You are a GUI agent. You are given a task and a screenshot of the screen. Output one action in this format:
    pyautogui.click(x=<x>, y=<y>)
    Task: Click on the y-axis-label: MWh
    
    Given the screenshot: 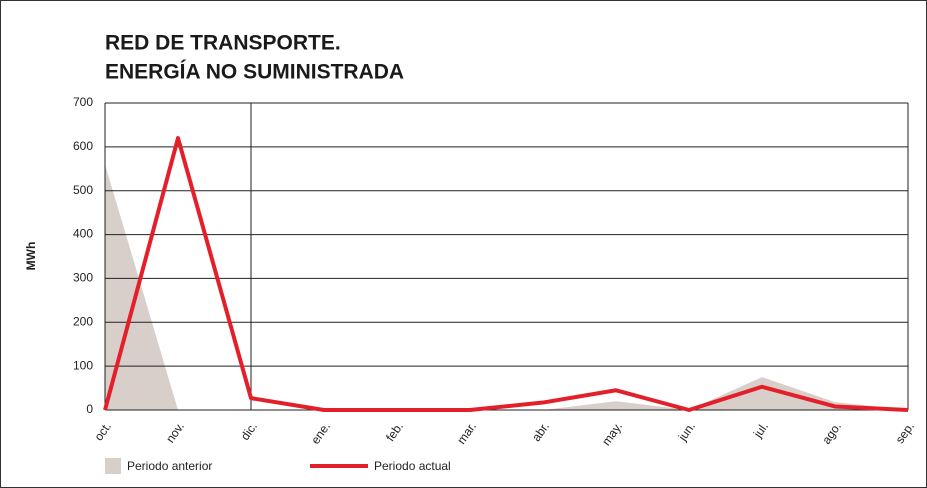 What is the action you would take?
    pyautogui.click(x=31, y=256)
    